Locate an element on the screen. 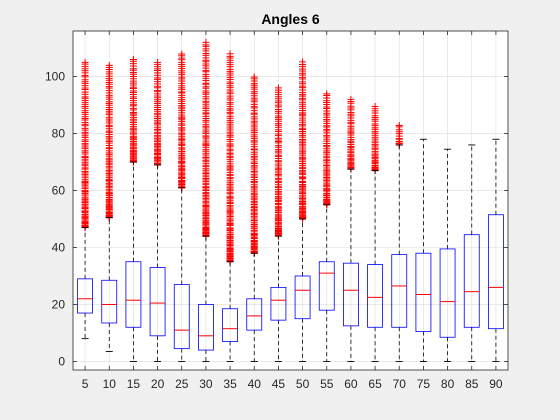 Image resolution: width=560 pixels, height=420 pixels. x-tick-label: 10 is located at coordinates (110, 384).